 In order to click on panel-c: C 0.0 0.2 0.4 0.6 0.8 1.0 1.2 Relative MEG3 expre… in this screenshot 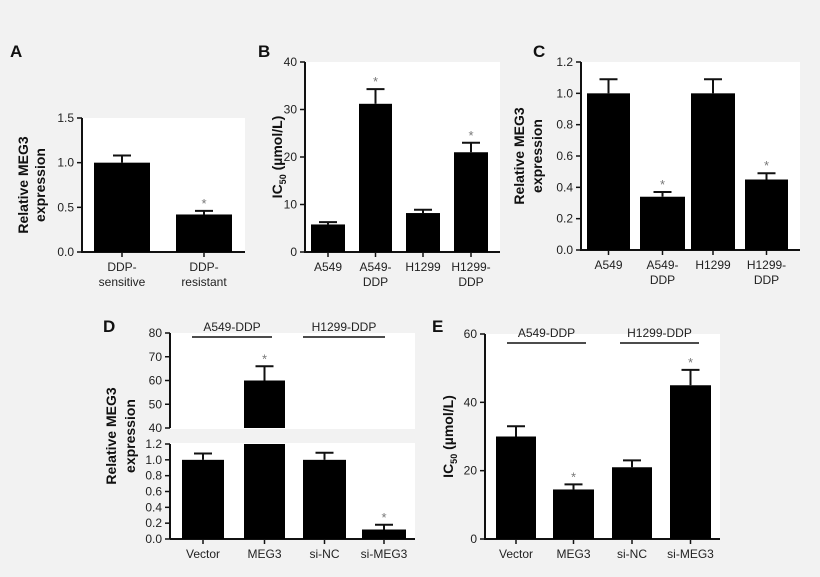, I will do `click(655, 164)`.